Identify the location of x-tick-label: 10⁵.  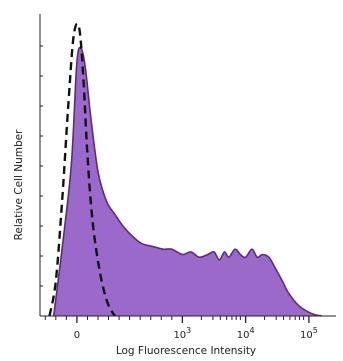
(309, 333).